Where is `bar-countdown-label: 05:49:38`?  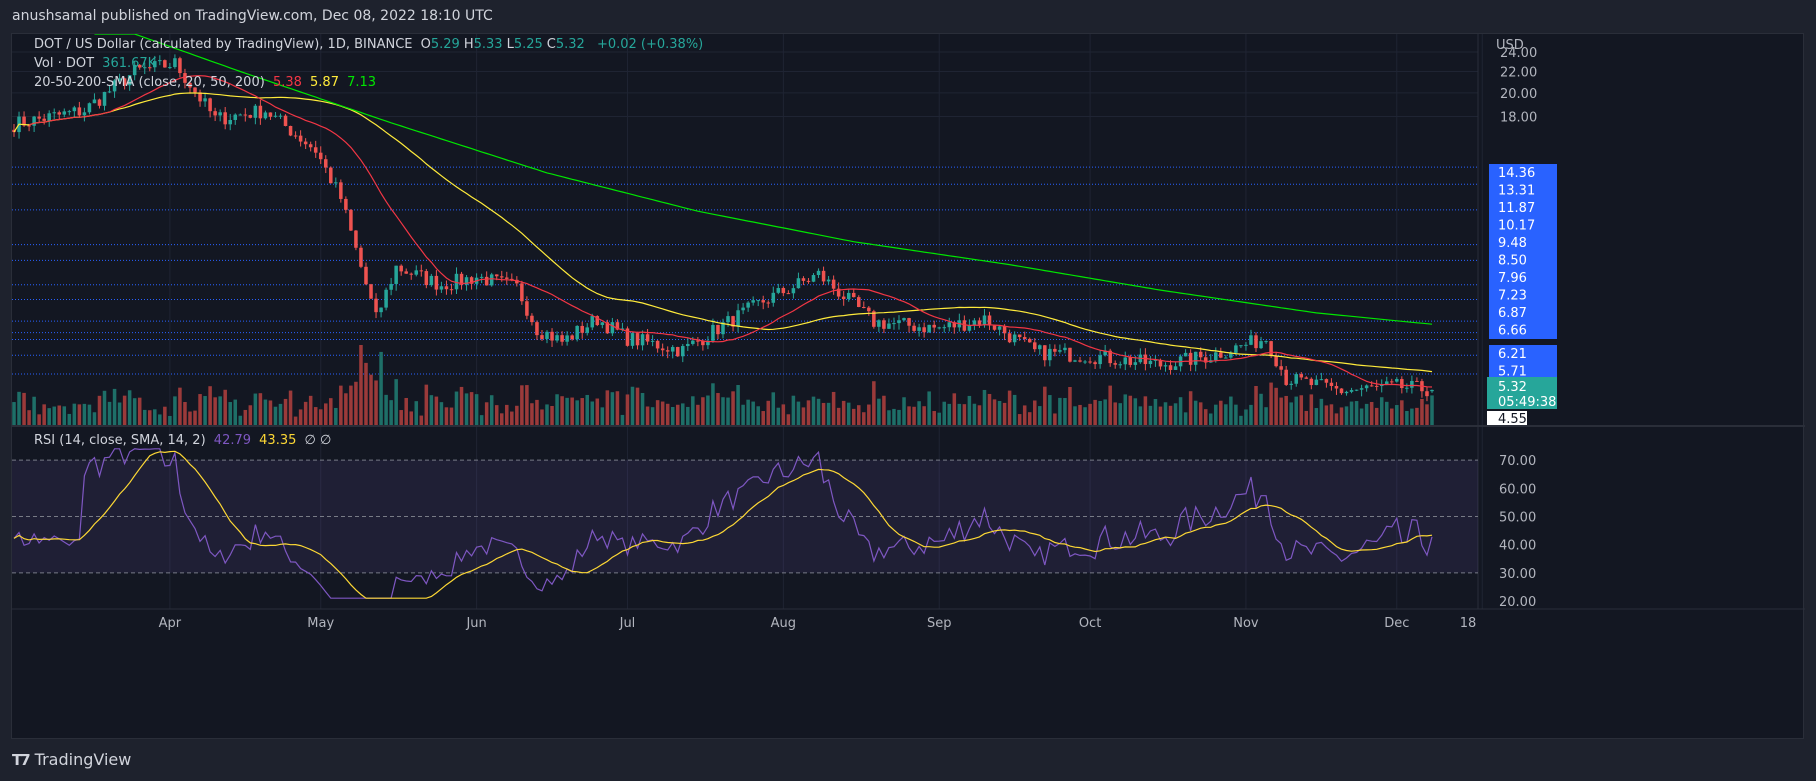
bar-countdown-label: 05:49:38 is located at coordinates (1527, 402).